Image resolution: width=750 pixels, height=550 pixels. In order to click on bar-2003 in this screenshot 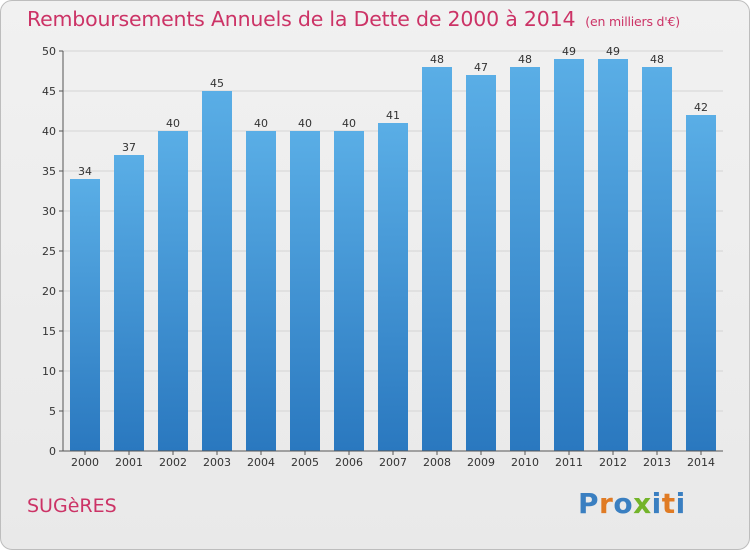, I will do `click(217, 271)`.